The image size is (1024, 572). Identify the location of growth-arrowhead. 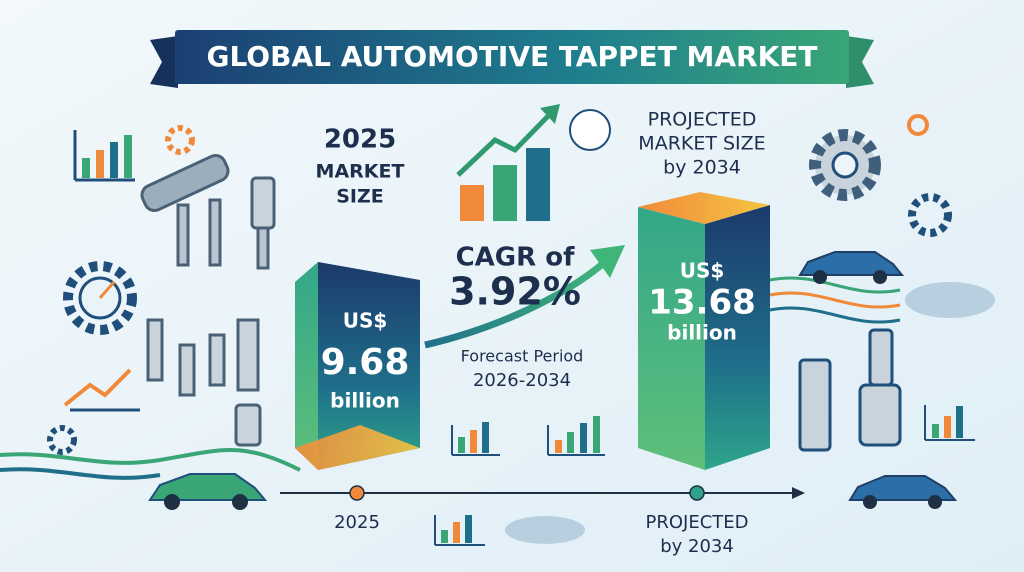
(607, 261).